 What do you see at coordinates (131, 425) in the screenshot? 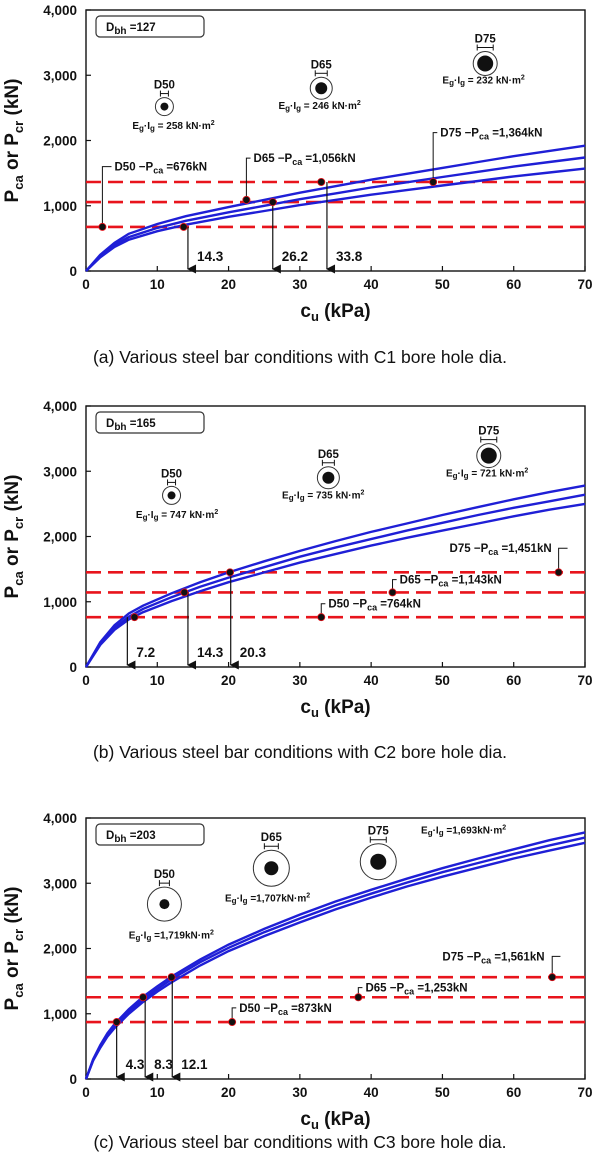
I see `dbh-label: Dbh =165` at bounding box center [131, 425].